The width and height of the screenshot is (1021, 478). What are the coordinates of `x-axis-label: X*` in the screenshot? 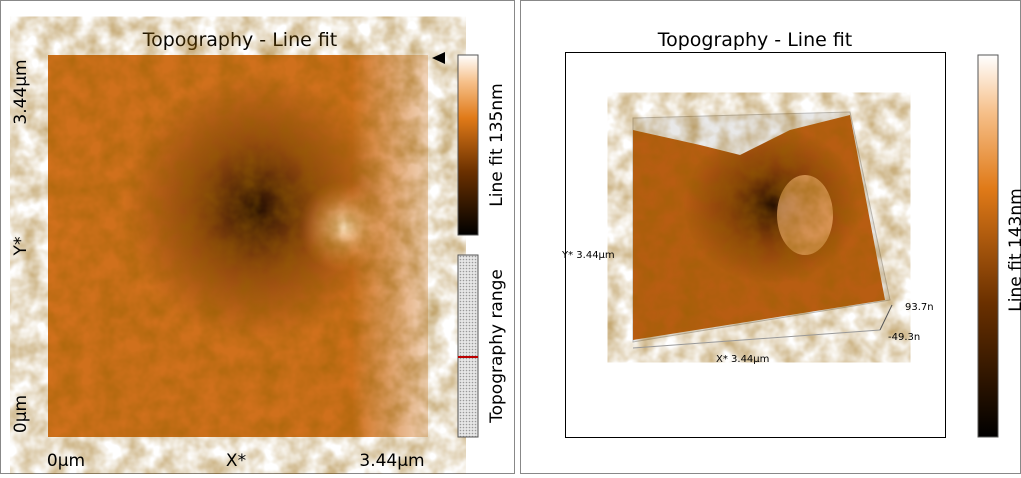 It's located at (236, 461).